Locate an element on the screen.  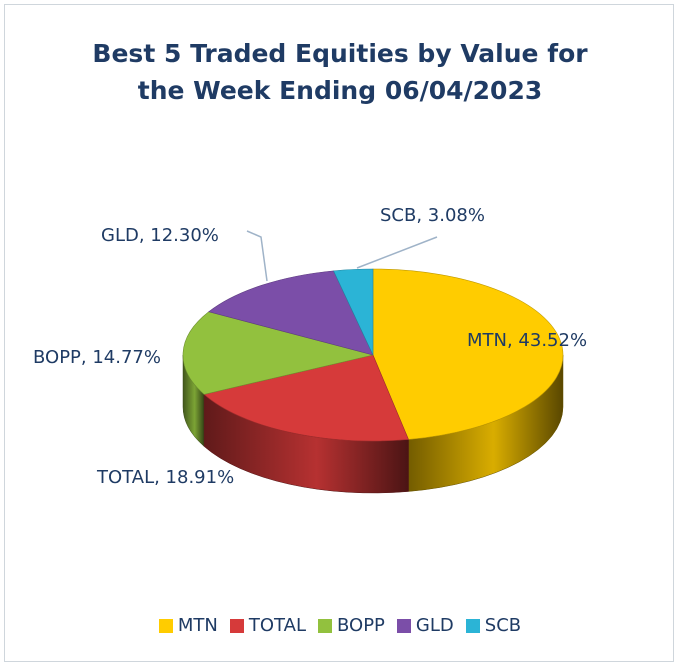
legend-item-scb: SCB is located at coordinates (493, 625).